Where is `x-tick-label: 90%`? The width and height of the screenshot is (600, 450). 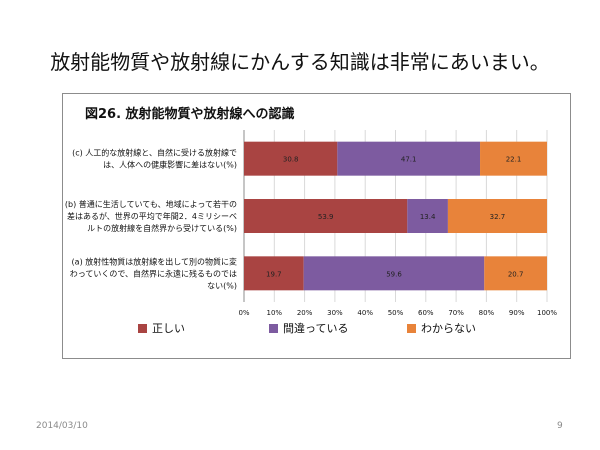 x-tick-label: 90% is located at coordinates (517, 313).